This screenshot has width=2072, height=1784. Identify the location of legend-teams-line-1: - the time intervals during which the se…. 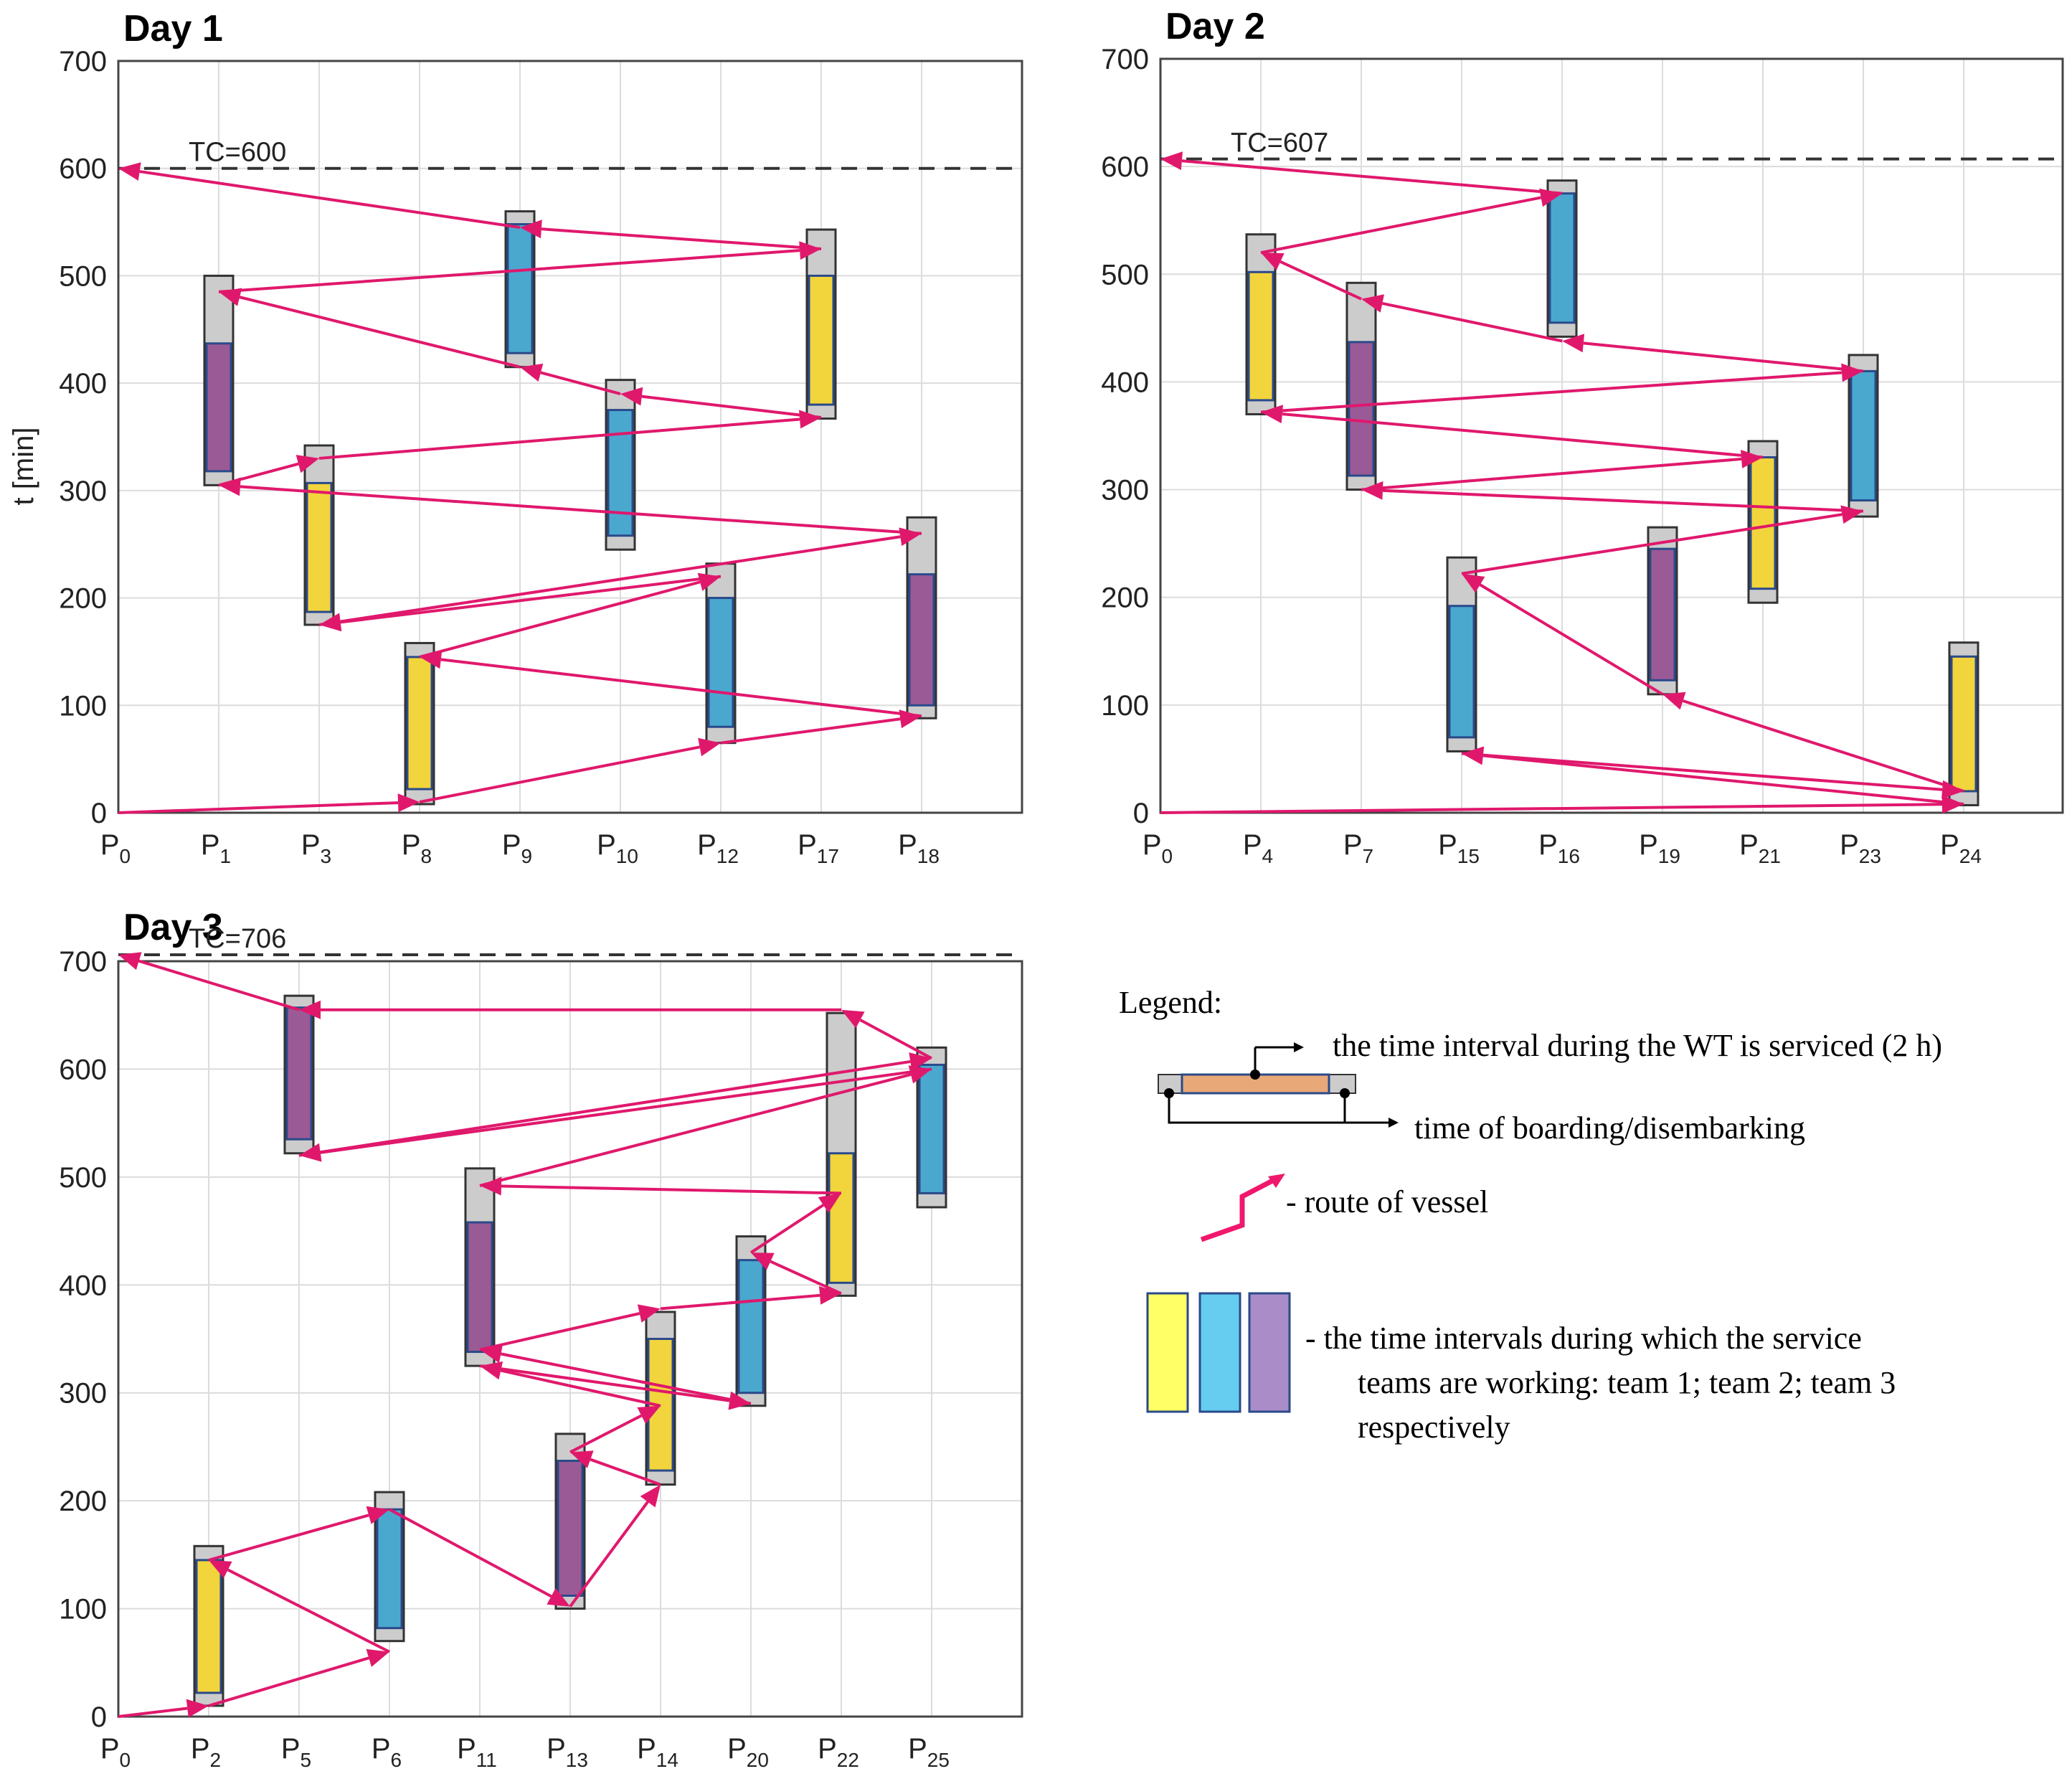
(1583, 1339).